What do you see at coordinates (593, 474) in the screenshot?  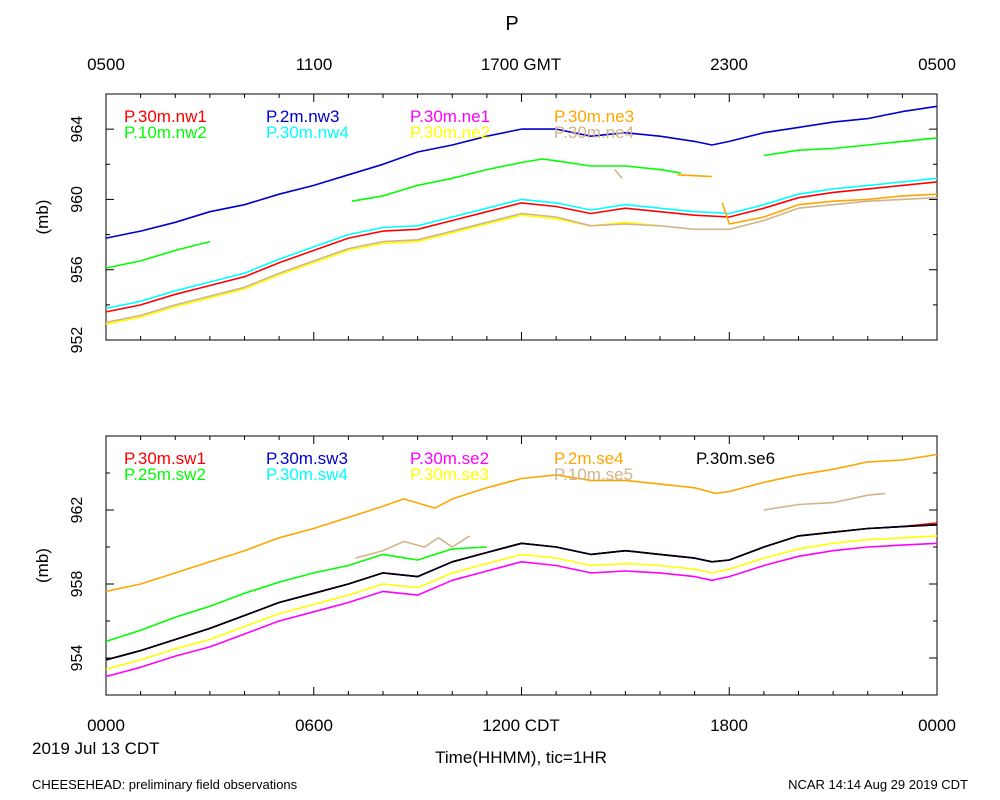 I see `legend-entry-P.10m.se5: P.10m.se5` at bounding box center [593, 474].